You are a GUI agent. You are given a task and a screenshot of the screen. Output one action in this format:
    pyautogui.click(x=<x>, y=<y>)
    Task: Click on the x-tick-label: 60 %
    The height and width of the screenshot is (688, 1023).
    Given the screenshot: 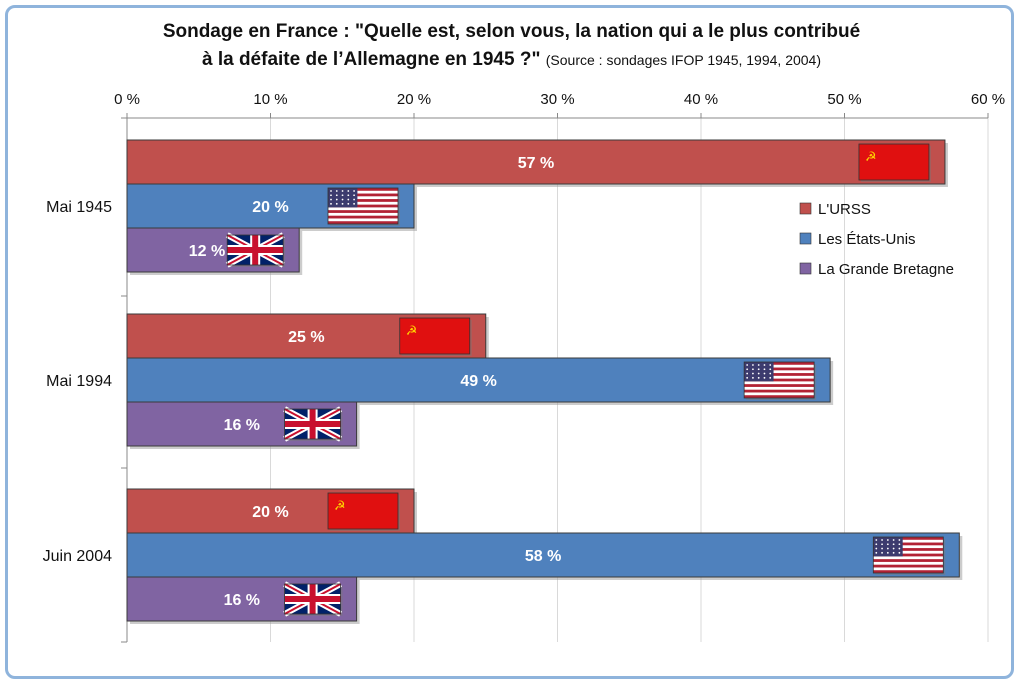 What is the action you would take?
    pyautogui.click(x=988, y=99)
    